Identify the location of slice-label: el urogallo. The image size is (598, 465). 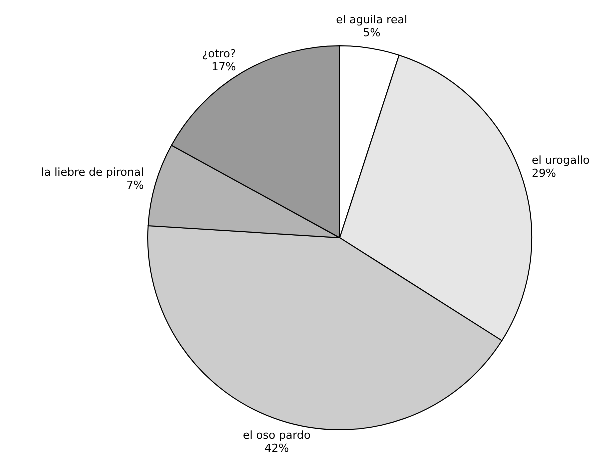
(561, 160).